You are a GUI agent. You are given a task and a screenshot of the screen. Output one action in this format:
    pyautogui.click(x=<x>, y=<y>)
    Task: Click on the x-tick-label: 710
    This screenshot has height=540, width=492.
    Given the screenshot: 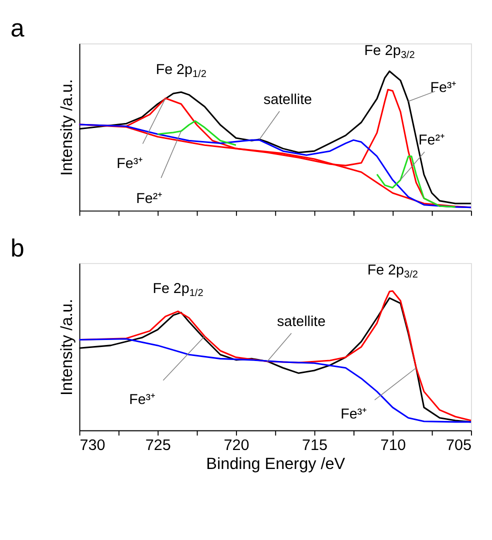 What is the action you would take?
    pyautogui.click(x=393, y=445)
    